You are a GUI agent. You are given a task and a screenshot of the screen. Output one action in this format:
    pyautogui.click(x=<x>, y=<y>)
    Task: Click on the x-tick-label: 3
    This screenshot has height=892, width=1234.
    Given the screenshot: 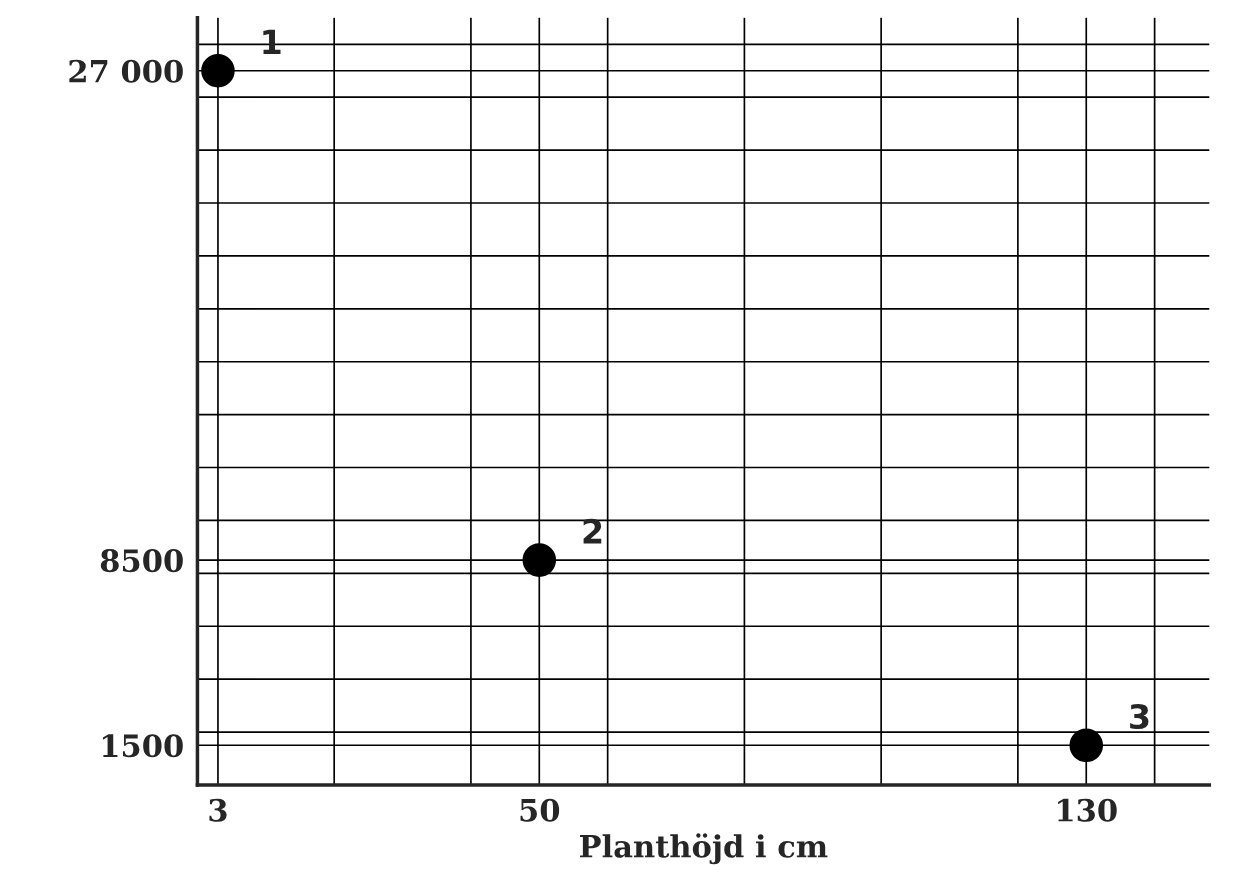 What is the action you would take?
    pyautogui.click(x=218, y=810)
    